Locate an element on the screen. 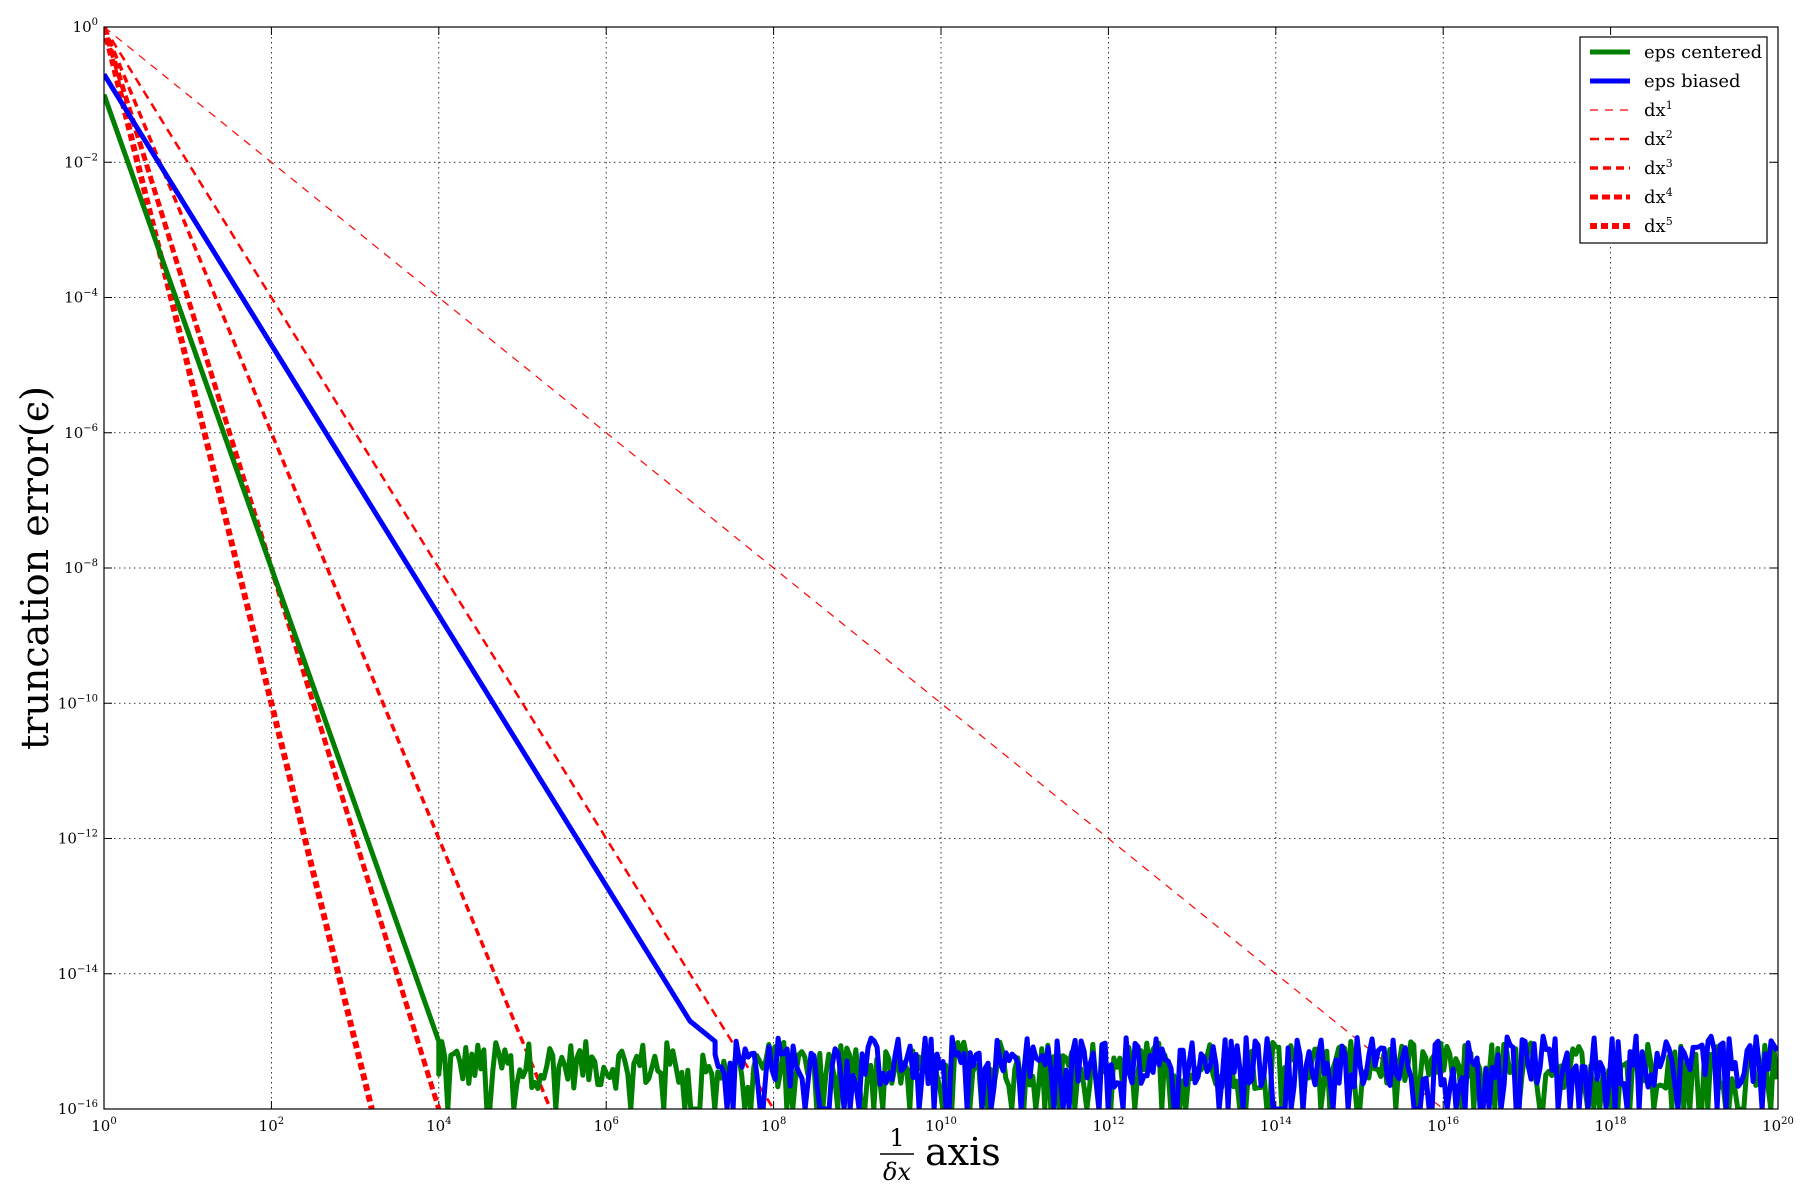  x-tick-exponent: 14 is located at coordinates (1285, 1121).